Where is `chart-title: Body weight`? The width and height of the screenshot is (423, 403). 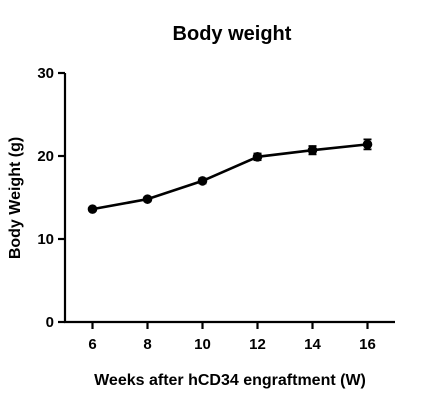 chart-title: Body weight is located at coordinates (232, 34).